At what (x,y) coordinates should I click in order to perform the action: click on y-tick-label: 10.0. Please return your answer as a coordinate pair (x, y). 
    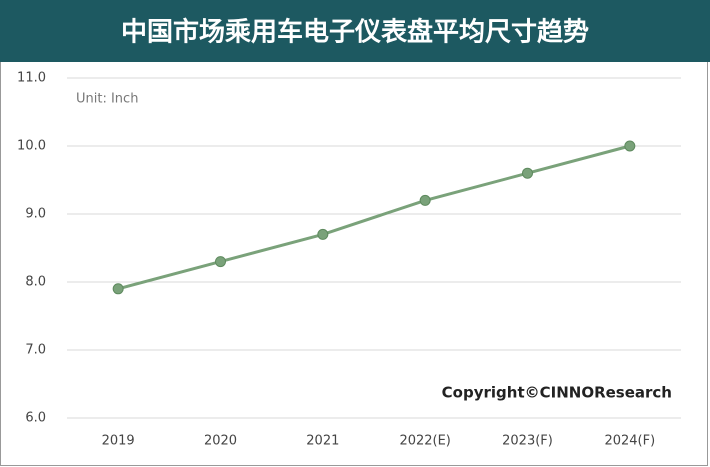
    Looking at the image, I should click on (31, 146).